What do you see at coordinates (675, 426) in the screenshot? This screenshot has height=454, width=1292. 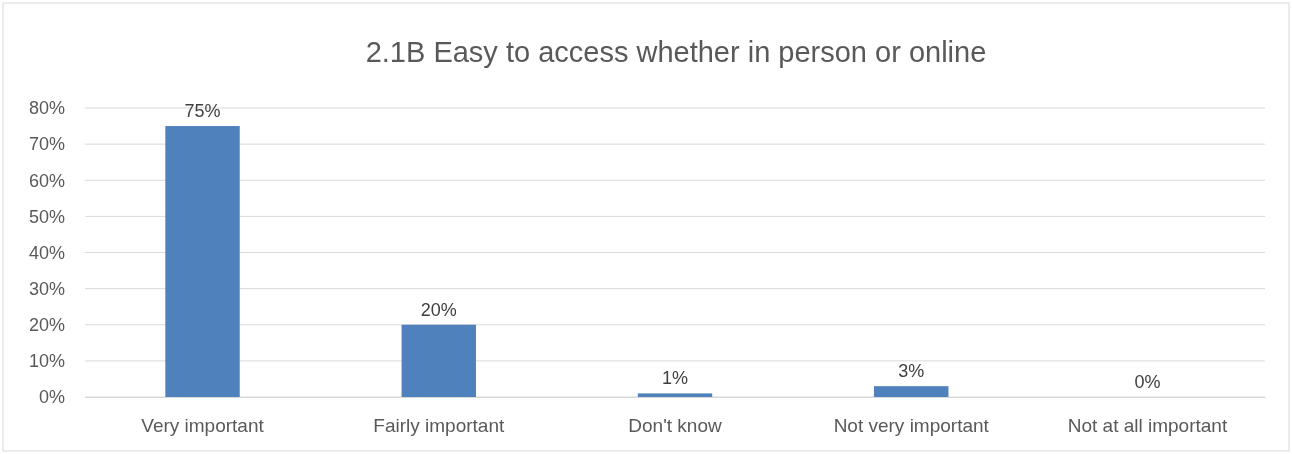 I see `x-tick-label: Don't know` at bounding box center [675, 426].